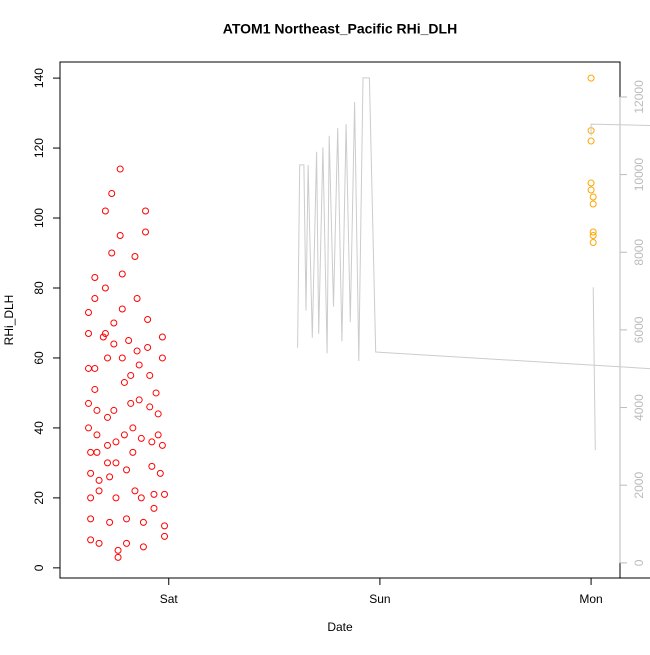  I want to click on x-tick-label: Mon, so click(590, 599).